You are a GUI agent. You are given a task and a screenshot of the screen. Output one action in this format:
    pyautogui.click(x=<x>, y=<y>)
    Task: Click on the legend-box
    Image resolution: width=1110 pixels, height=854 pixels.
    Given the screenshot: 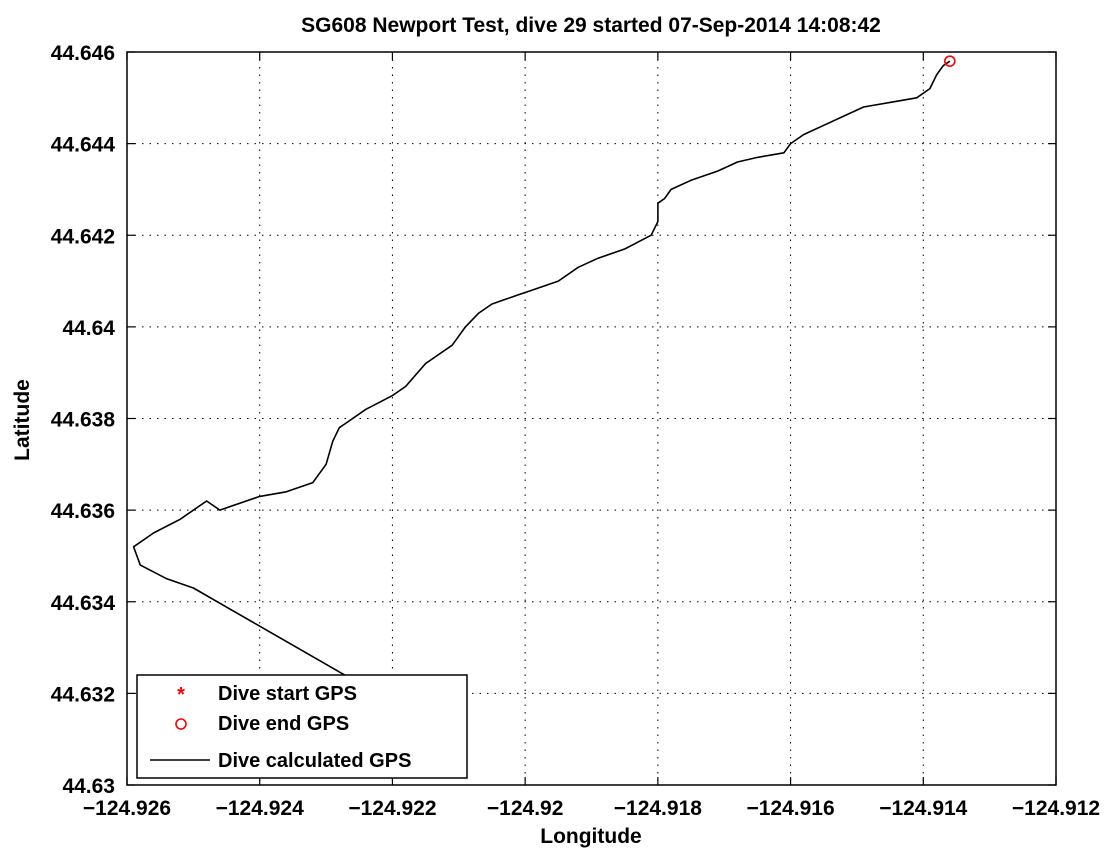 What is the action you would take?
    pyautogui.click(x=302, y=726)
    